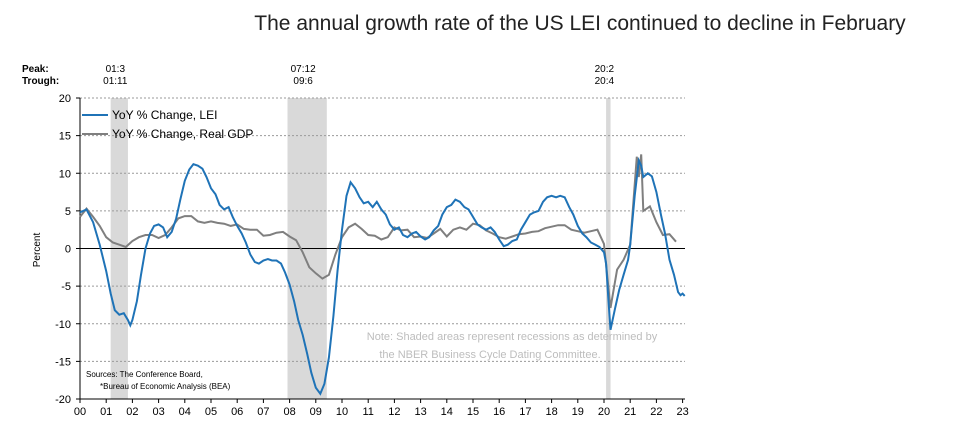 The height and width of the screenshot is (438, 973). Describe the element at coordinates (656, 412) in the screenshot. I see `x-tick-label: 22` at that location.